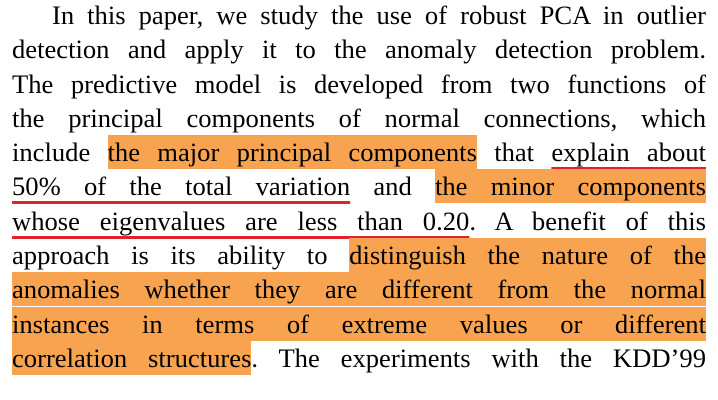 The width and height of the screenshot is (718, 400). I want to click on text-segment: . The experiments with the KDD’99, so click(478, 357).